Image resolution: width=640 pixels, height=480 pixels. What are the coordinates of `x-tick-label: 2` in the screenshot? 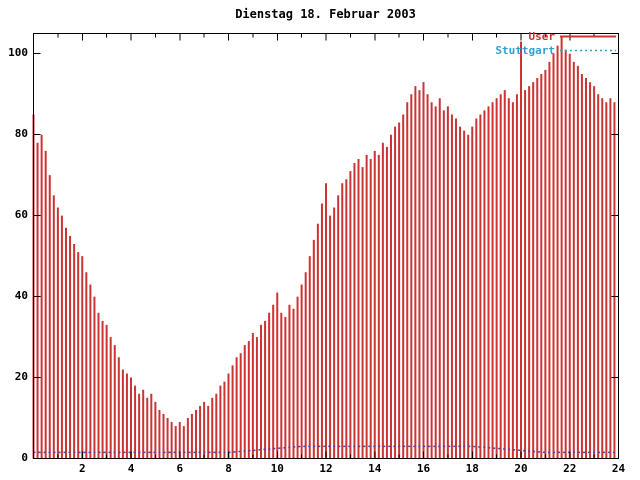 It's located at (82, 468).